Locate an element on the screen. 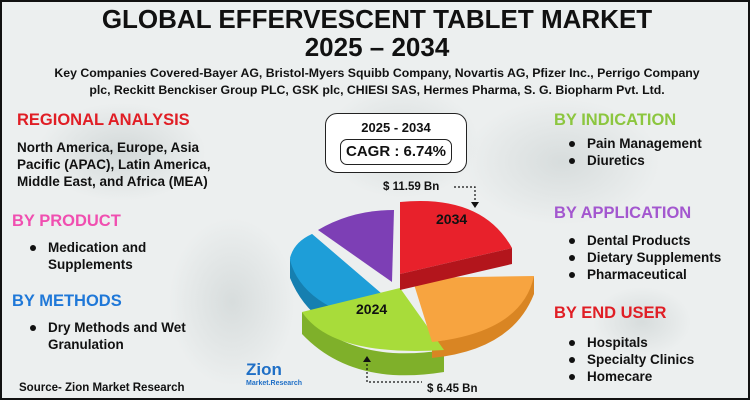 The width and height of the screenshot is (750, 400). pie-label-2024: 2024 is located at coordinates (371, 309).